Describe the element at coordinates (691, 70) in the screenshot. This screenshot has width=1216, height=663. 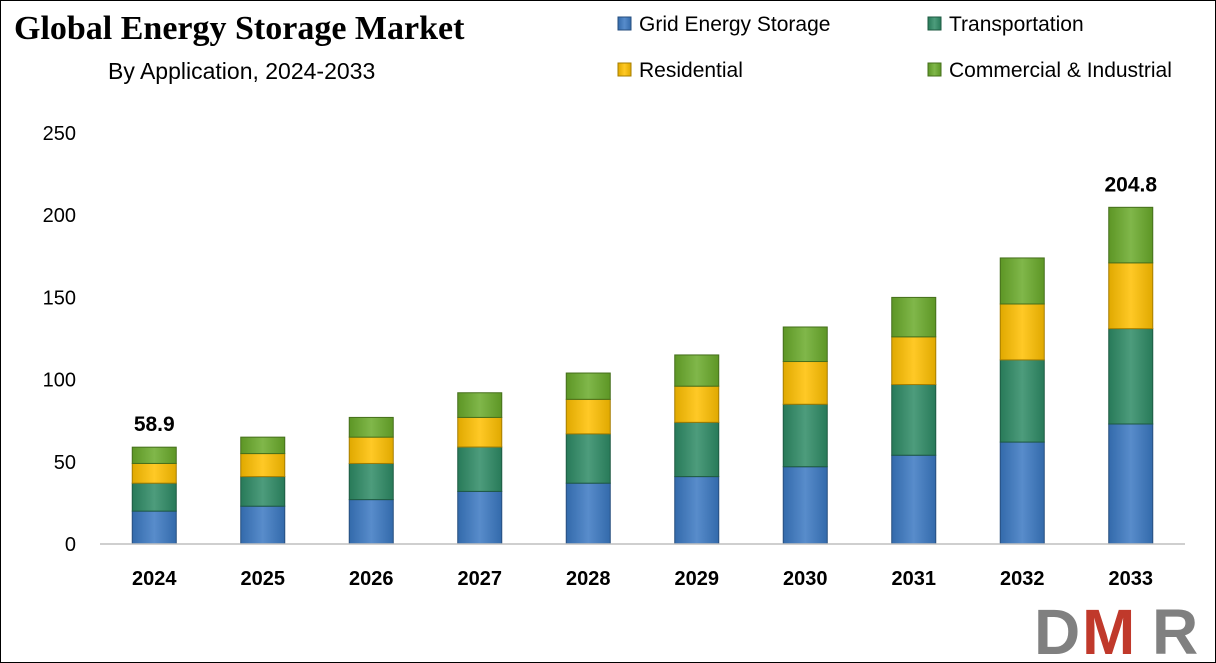
I see `legend-label: Residential` at that location.